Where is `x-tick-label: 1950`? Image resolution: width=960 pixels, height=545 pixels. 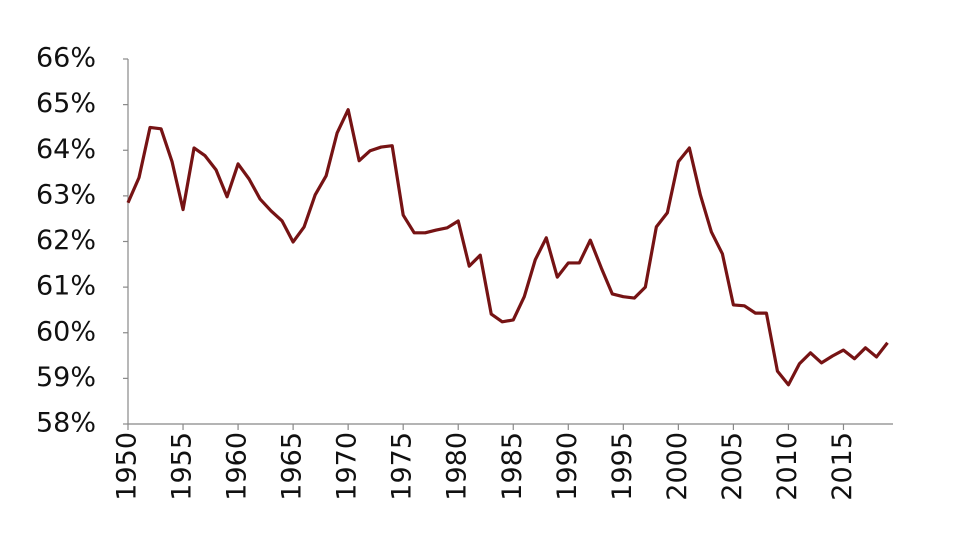 x-tick-label: 1950 is located at coordinates (127, 466).